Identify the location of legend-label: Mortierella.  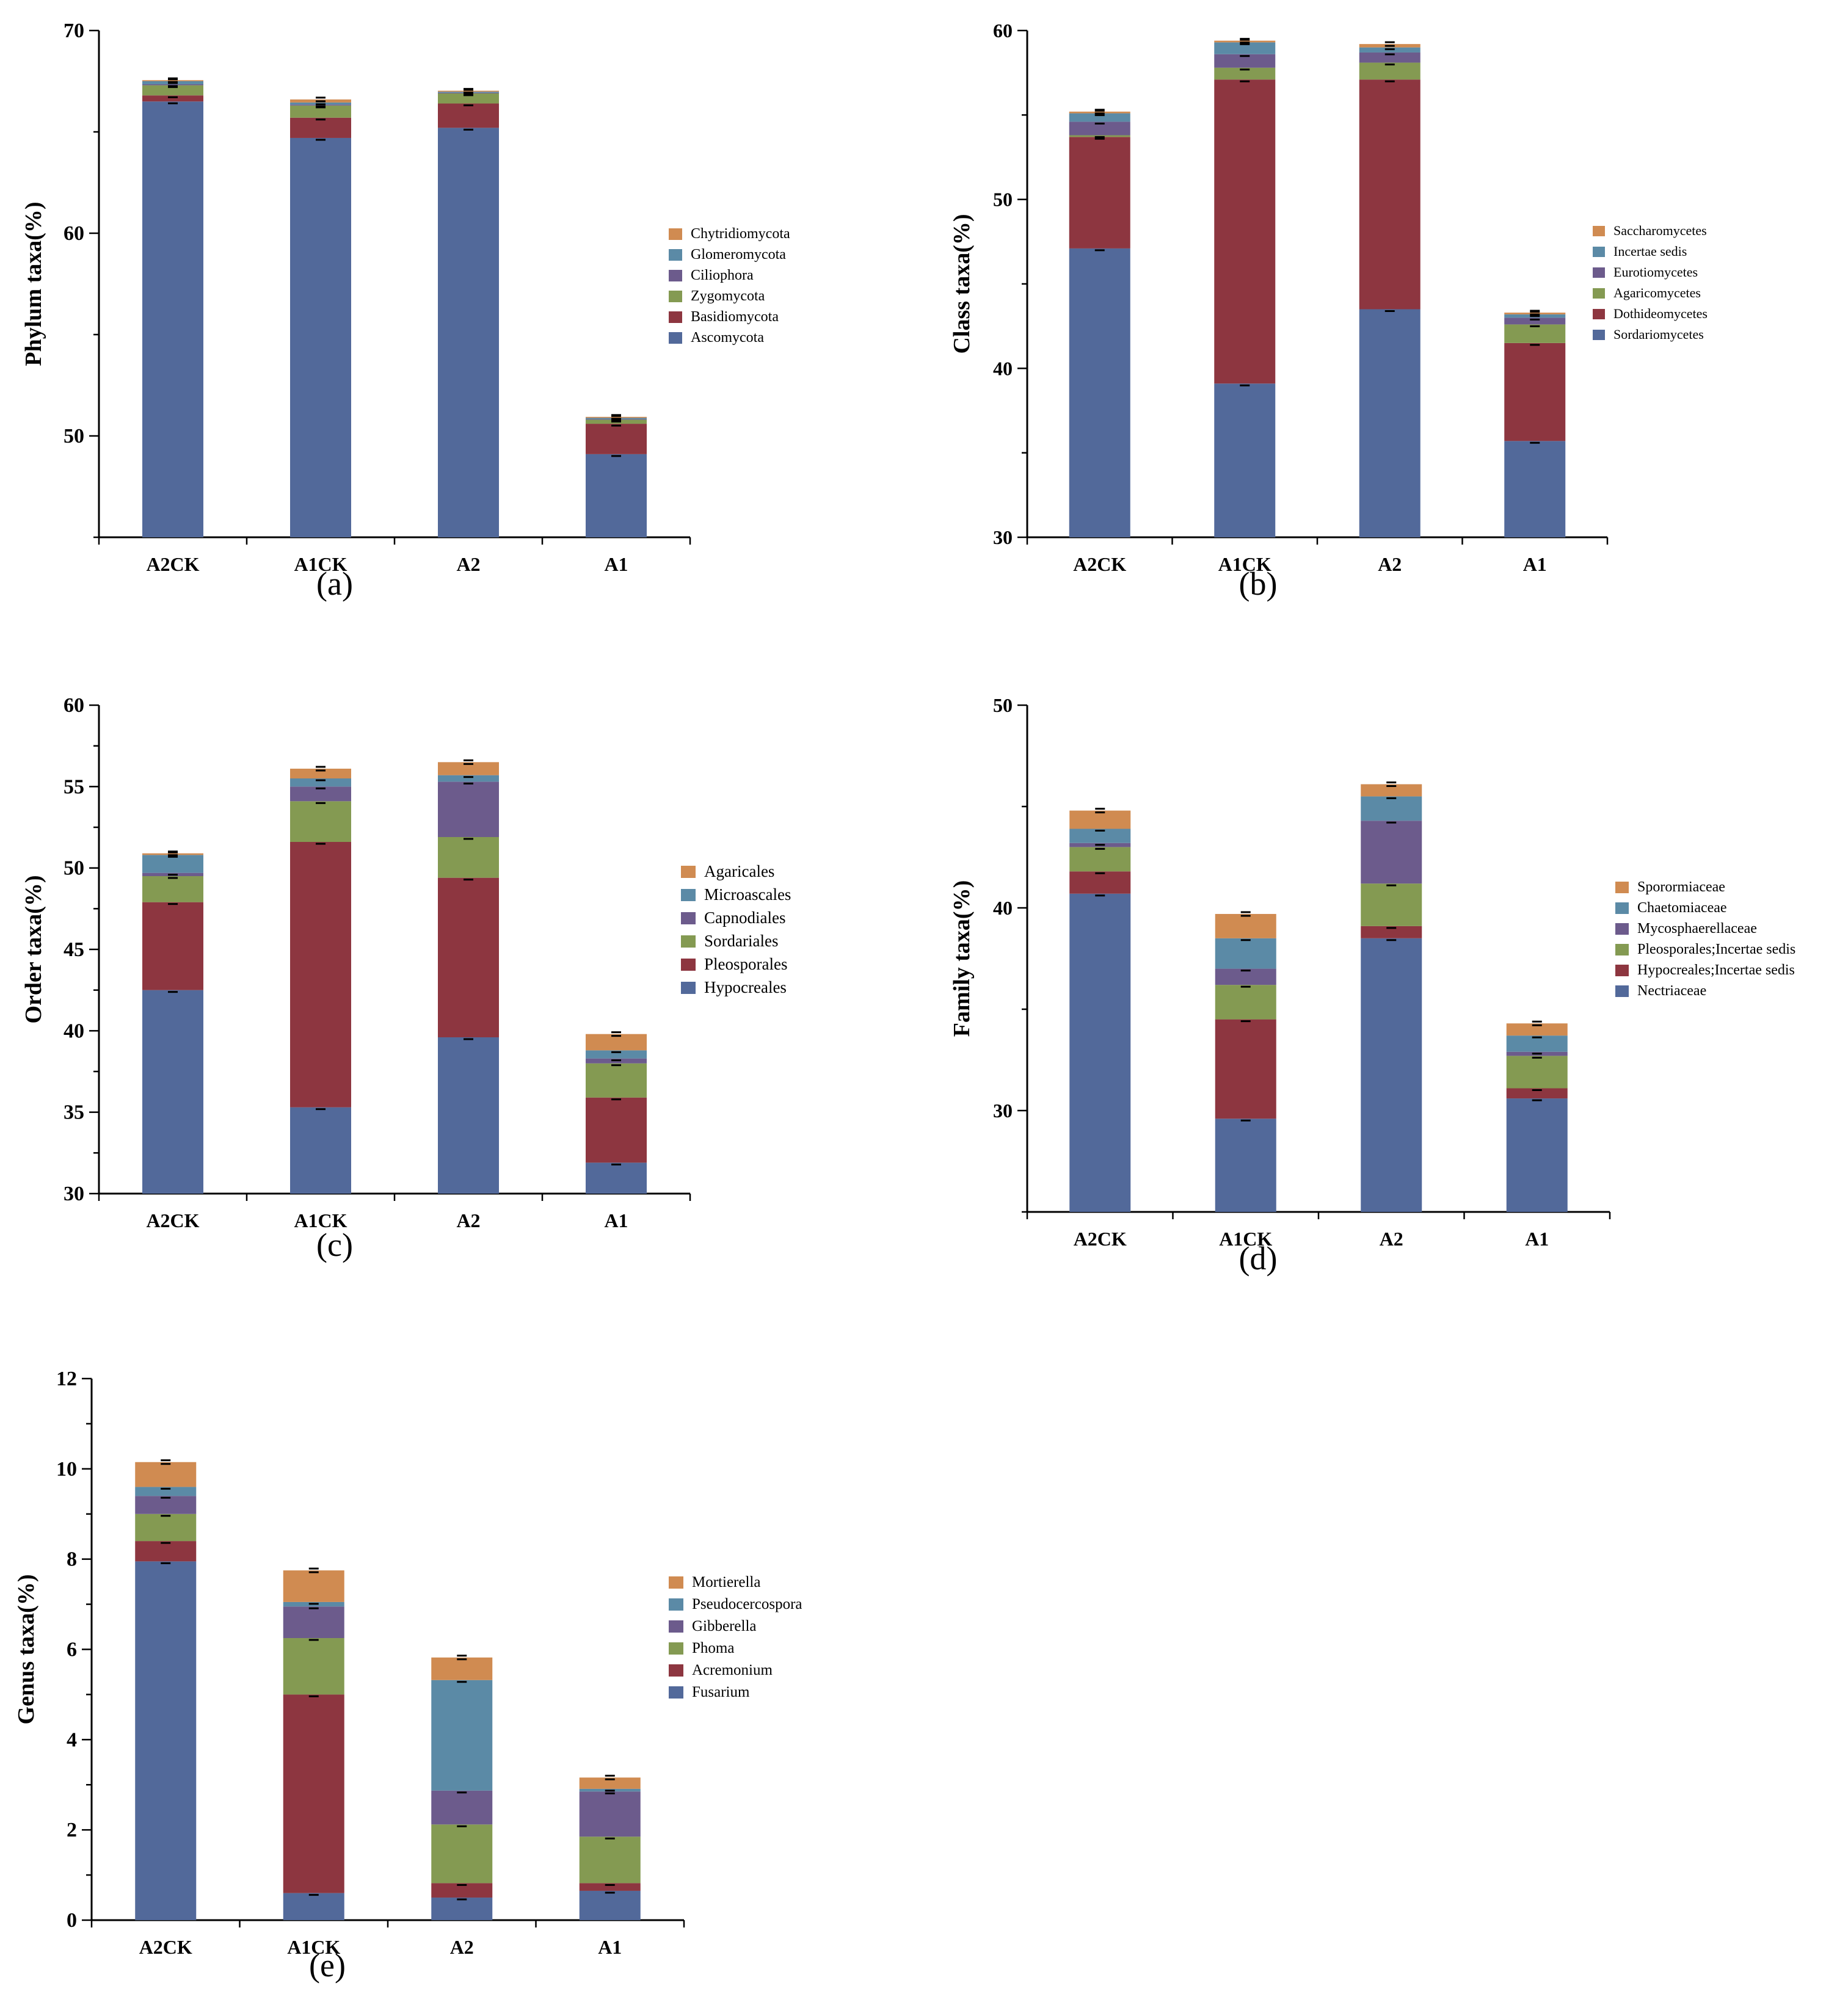
(727, 1582).